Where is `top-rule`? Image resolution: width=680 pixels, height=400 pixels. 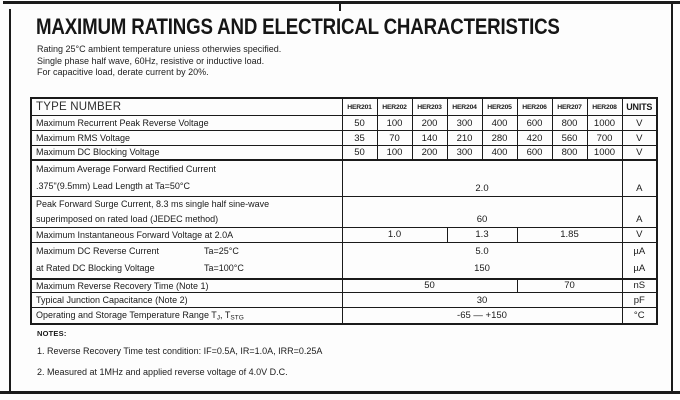 top-rule is located at coordinates (341, 2).